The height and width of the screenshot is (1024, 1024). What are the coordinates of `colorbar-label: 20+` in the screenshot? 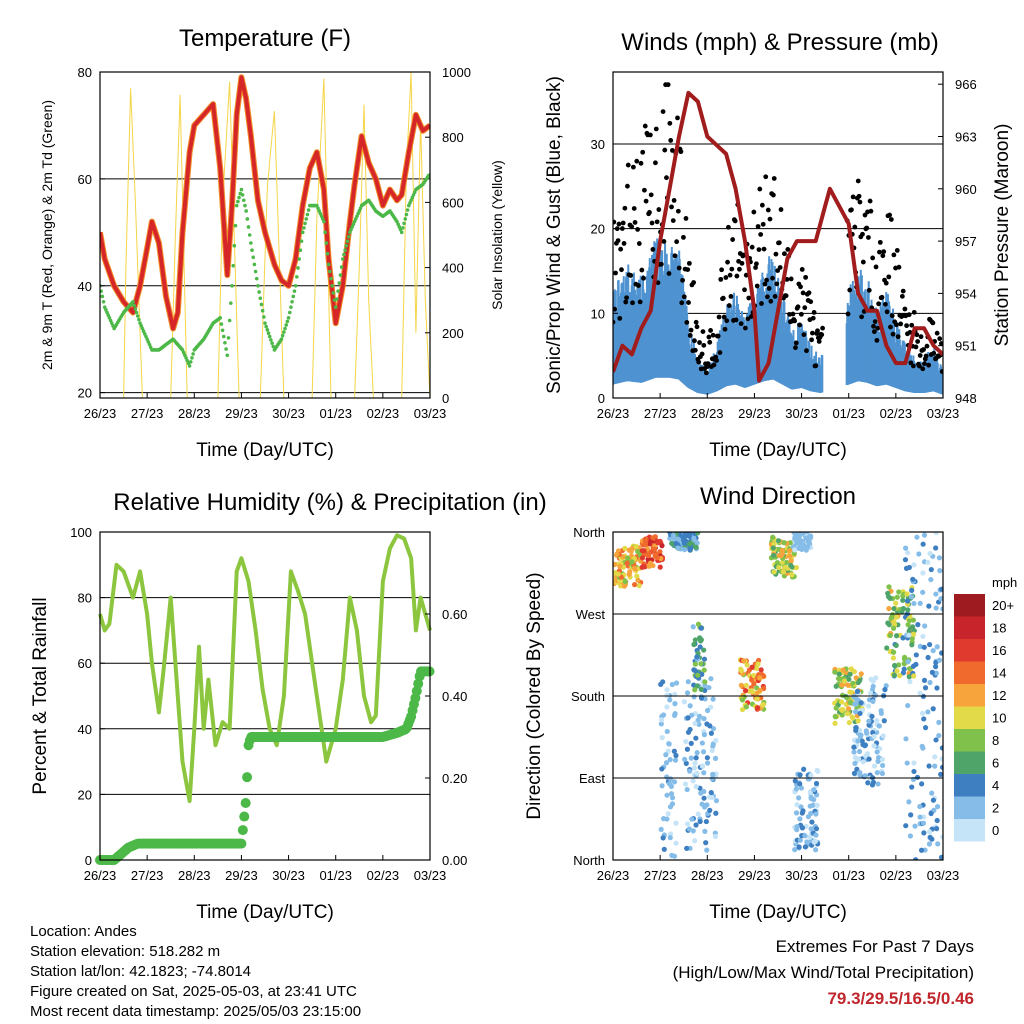 It's located at (1003, 605).